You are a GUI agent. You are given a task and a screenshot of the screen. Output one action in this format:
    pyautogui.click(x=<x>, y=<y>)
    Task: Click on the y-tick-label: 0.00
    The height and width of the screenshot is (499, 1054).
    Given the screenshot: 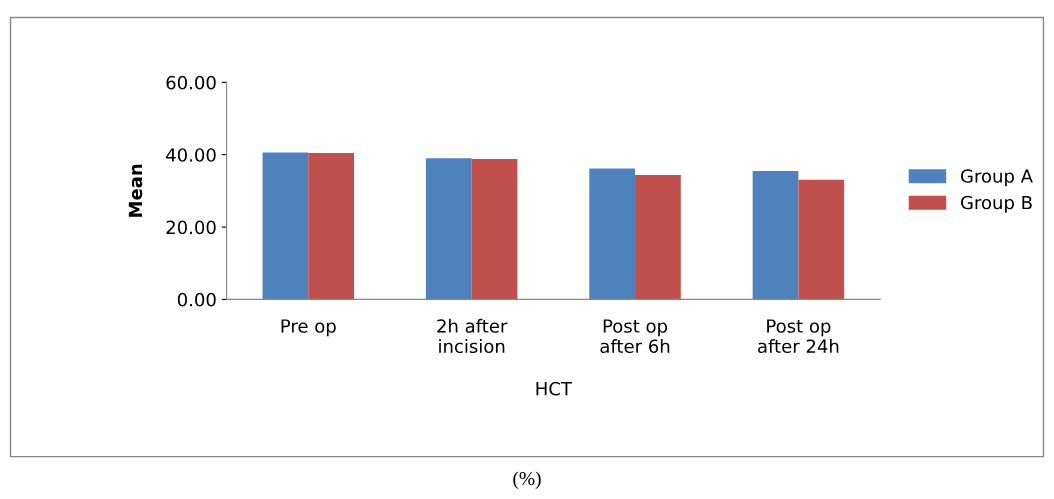 What is the action you would take?
    pyautogui.click(x=196, y=299)
    